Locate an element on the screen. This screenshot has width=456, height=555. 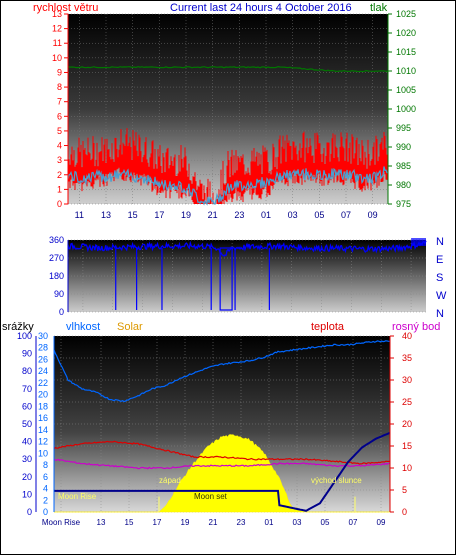
pressure-tick-label: 1020 is located at coordinates (406, 33).